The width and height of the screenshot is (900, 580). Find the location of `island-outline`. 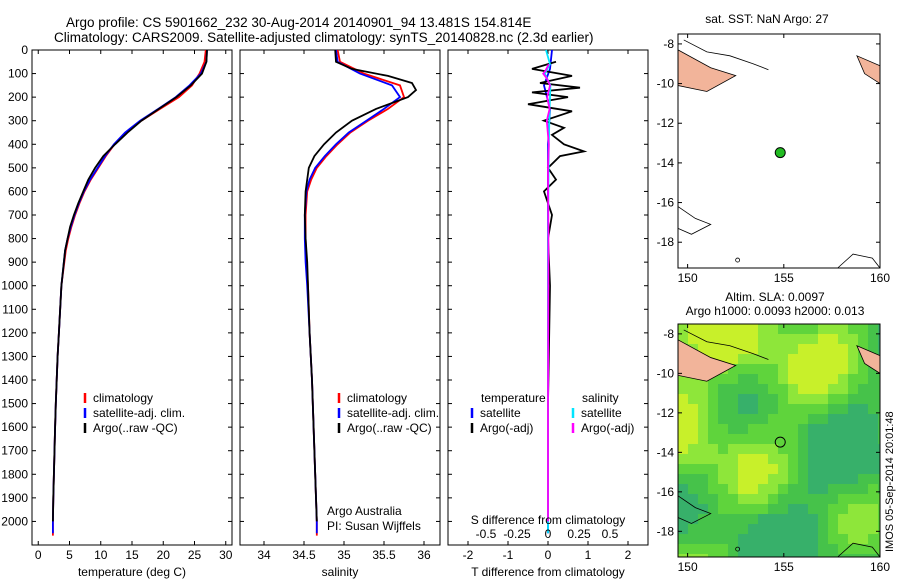

island-outline is located at coordinates (738, 260).